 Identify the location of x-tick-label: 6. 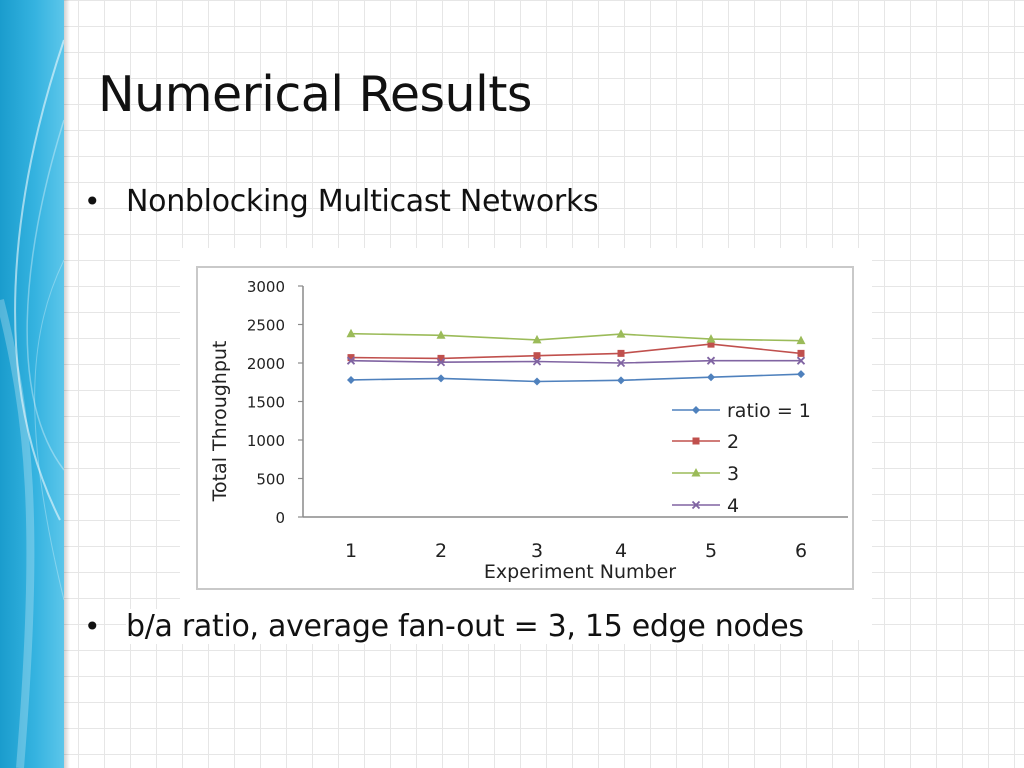
(801, 551).